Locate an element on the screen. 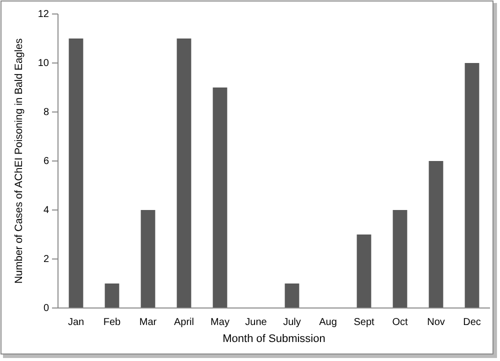 This screenshot has width=500, height=361. x-tick-label: April is located at coordinates (184, 322).